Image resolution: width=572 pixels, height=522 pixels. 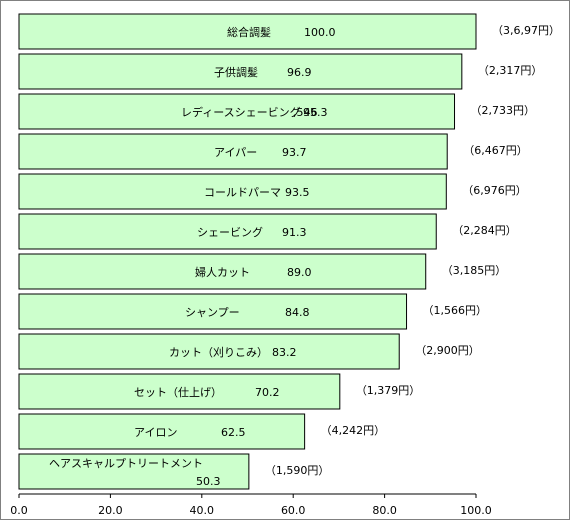 What do you see at coordinates (495, 150) in the screenshot?
I see `price-label-4: （6,467円）` at bounding box center [495, 150].